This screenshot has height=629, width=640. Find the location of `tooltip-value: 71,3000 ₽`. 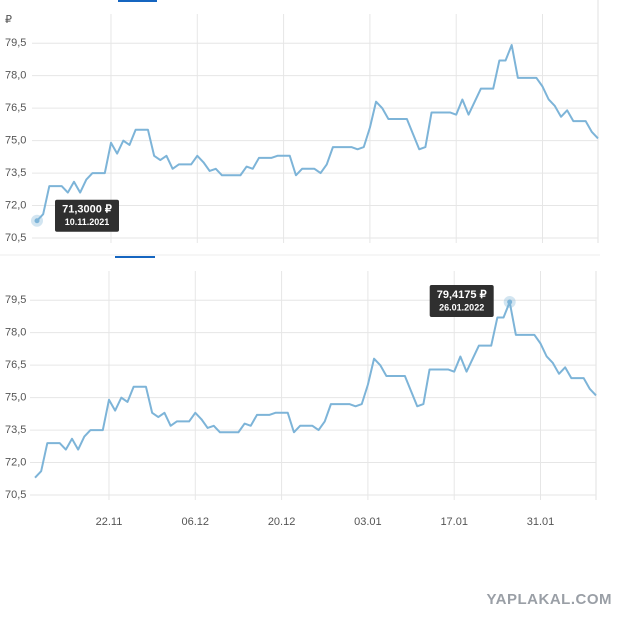

tooltip-value: 71,3000 ₽ is located at coordinates (87, 210).